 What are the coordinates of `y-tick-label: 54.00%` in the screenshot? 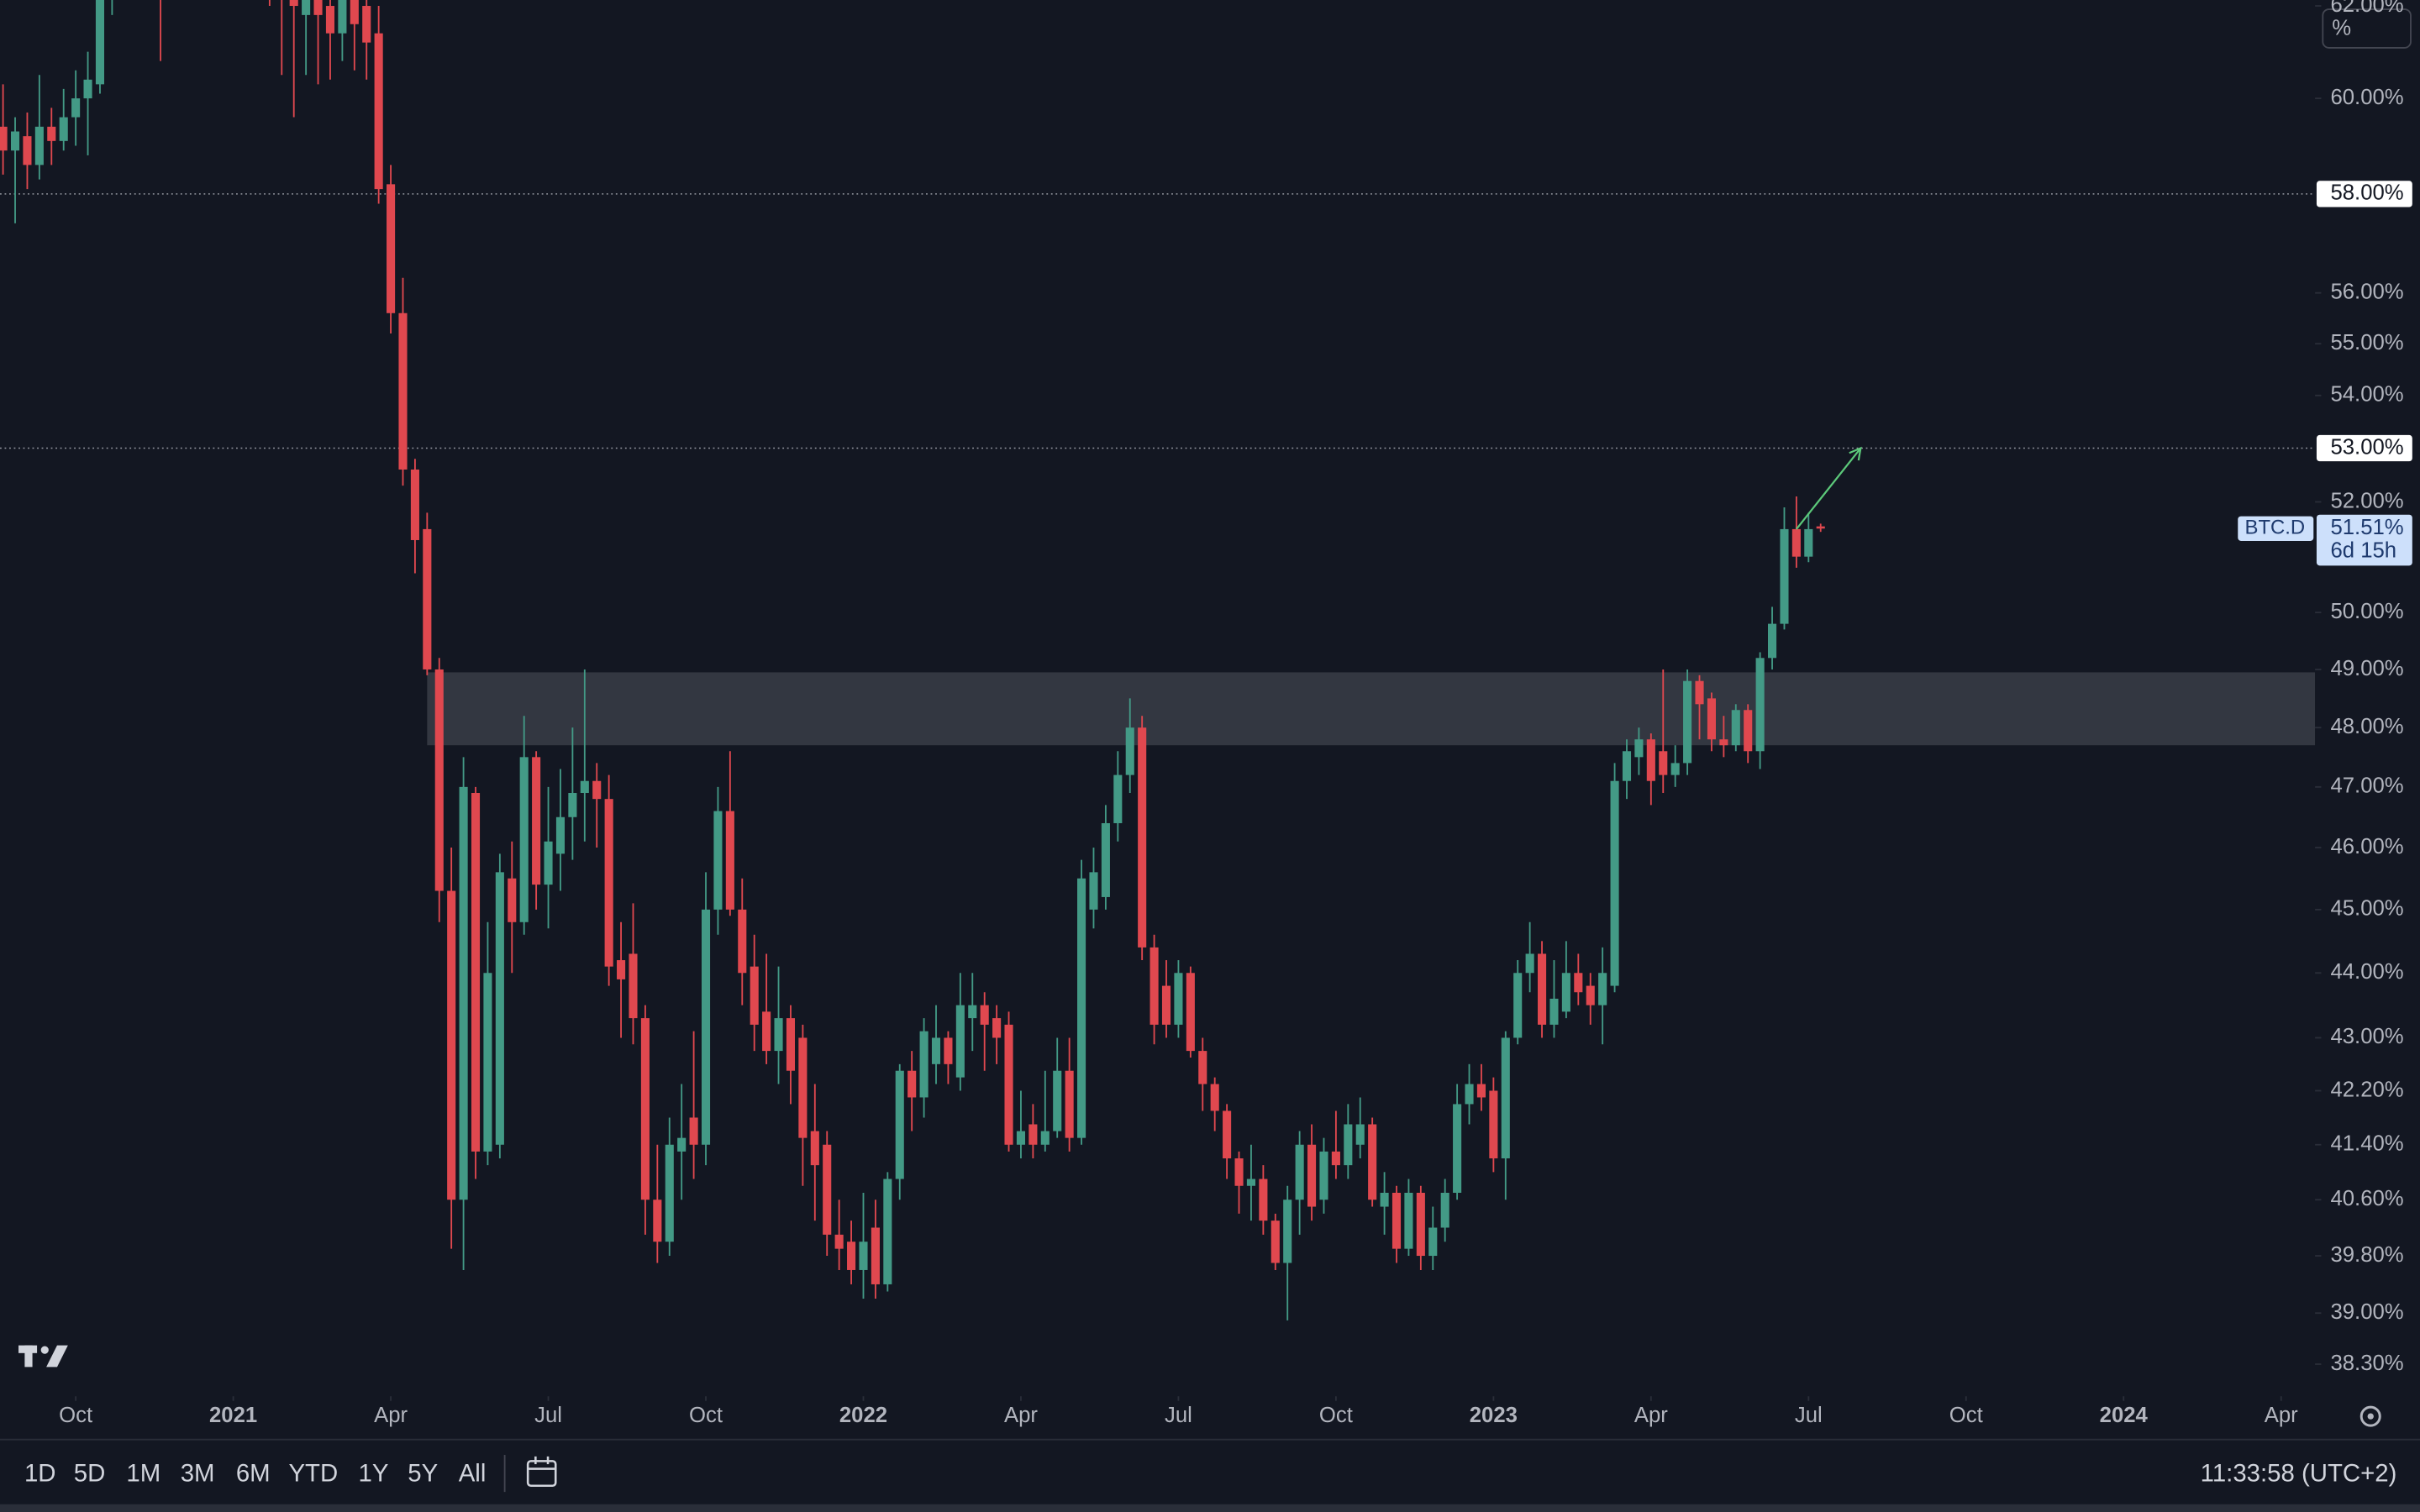 It's located at (2366, 395).